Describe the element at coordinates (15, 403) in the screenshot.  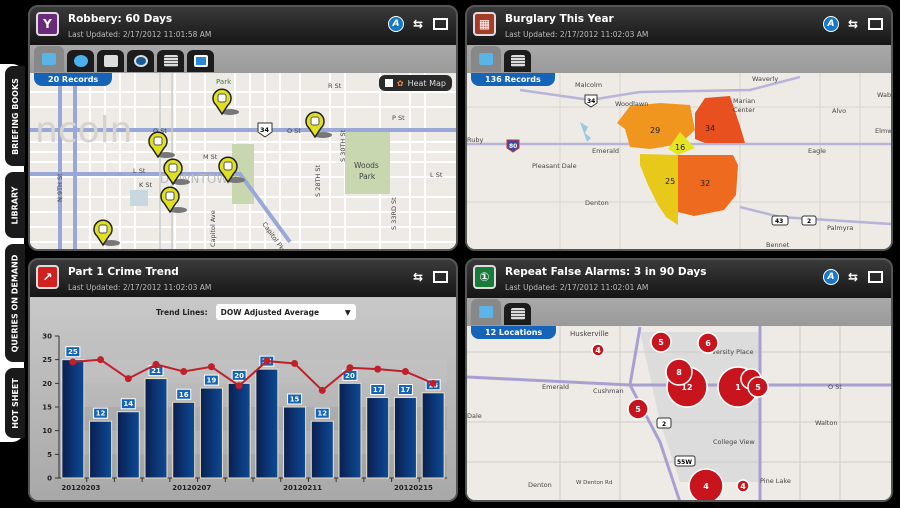
I see `tab-hot-sheet: HOT SHEET` at that location.